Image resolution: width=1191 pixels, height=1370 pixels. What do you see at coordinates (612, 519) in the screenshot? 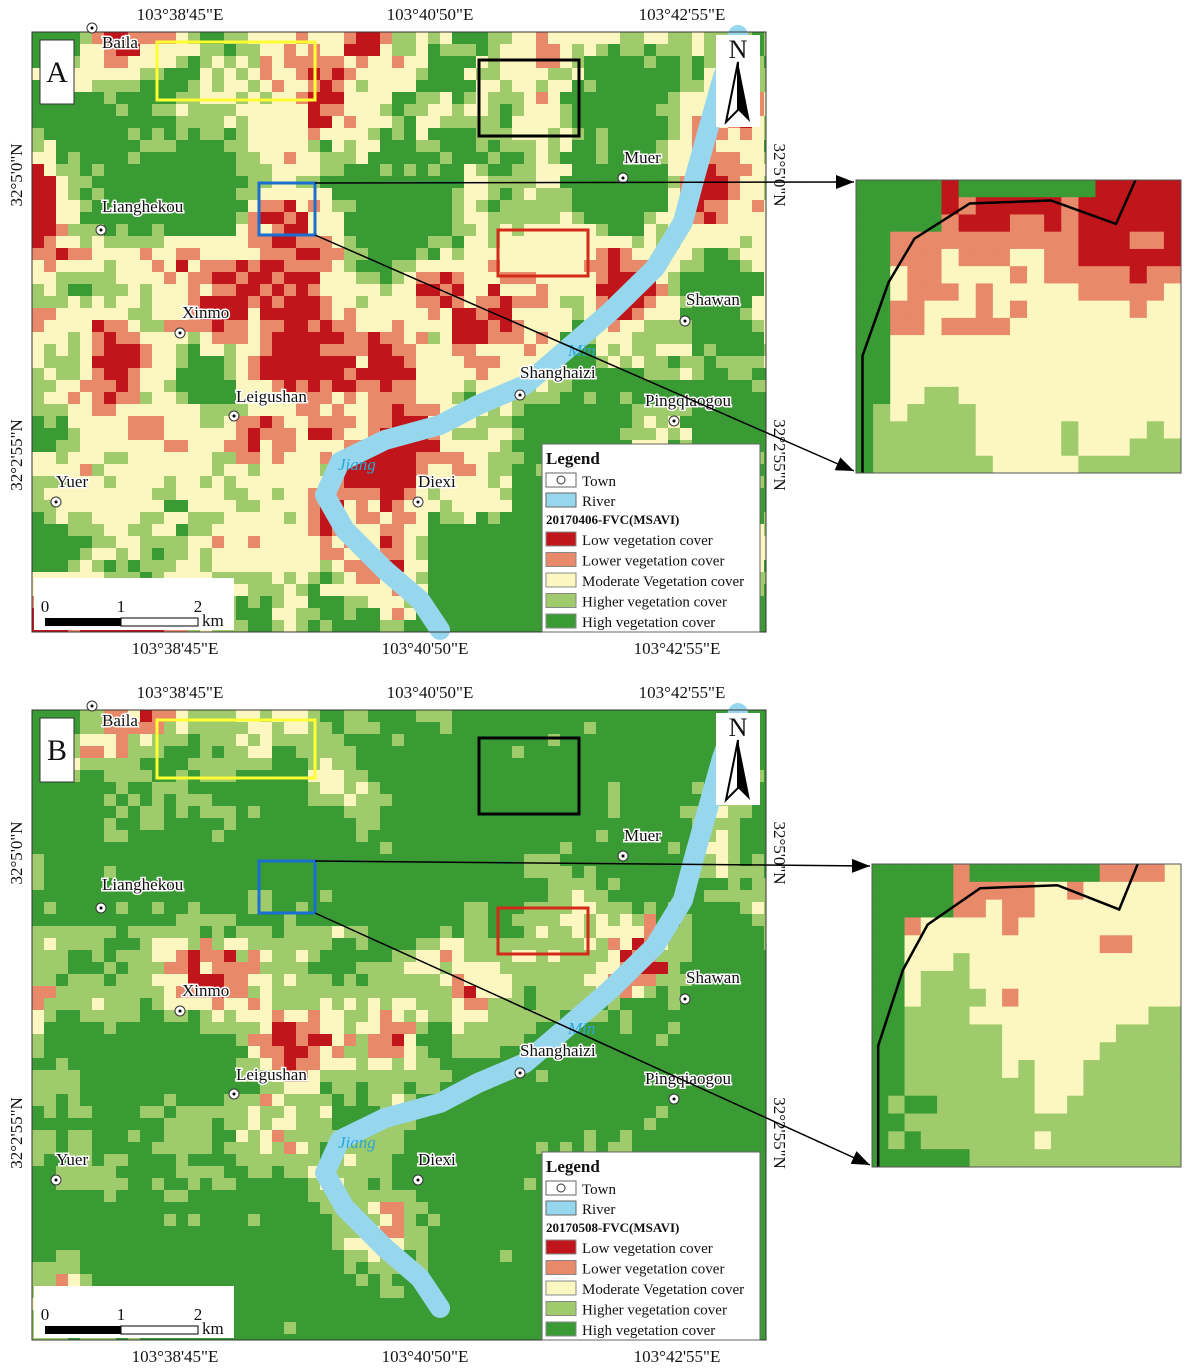
I see `legend-series: 20170406-FVC(MSAVI)` at bounding box center [612, 519].